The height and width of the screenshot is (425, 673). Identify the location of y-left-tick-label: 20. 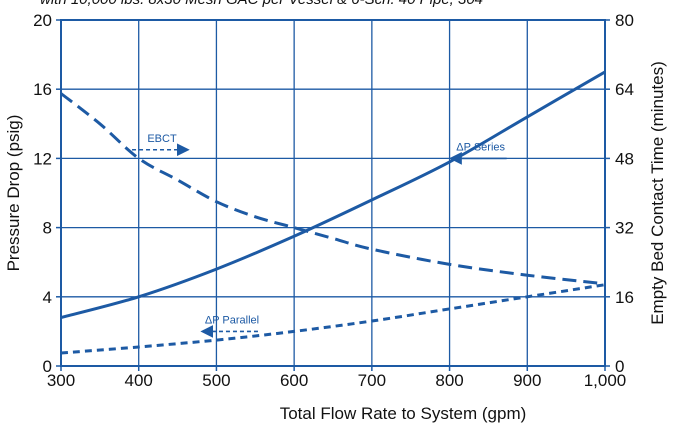
(42, 20).